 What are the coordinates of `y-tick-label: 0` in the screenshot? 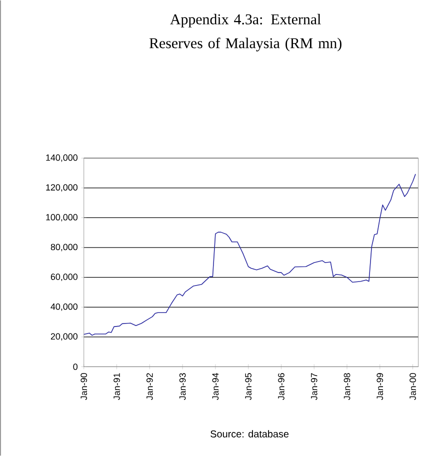 It's located at (75, 367).